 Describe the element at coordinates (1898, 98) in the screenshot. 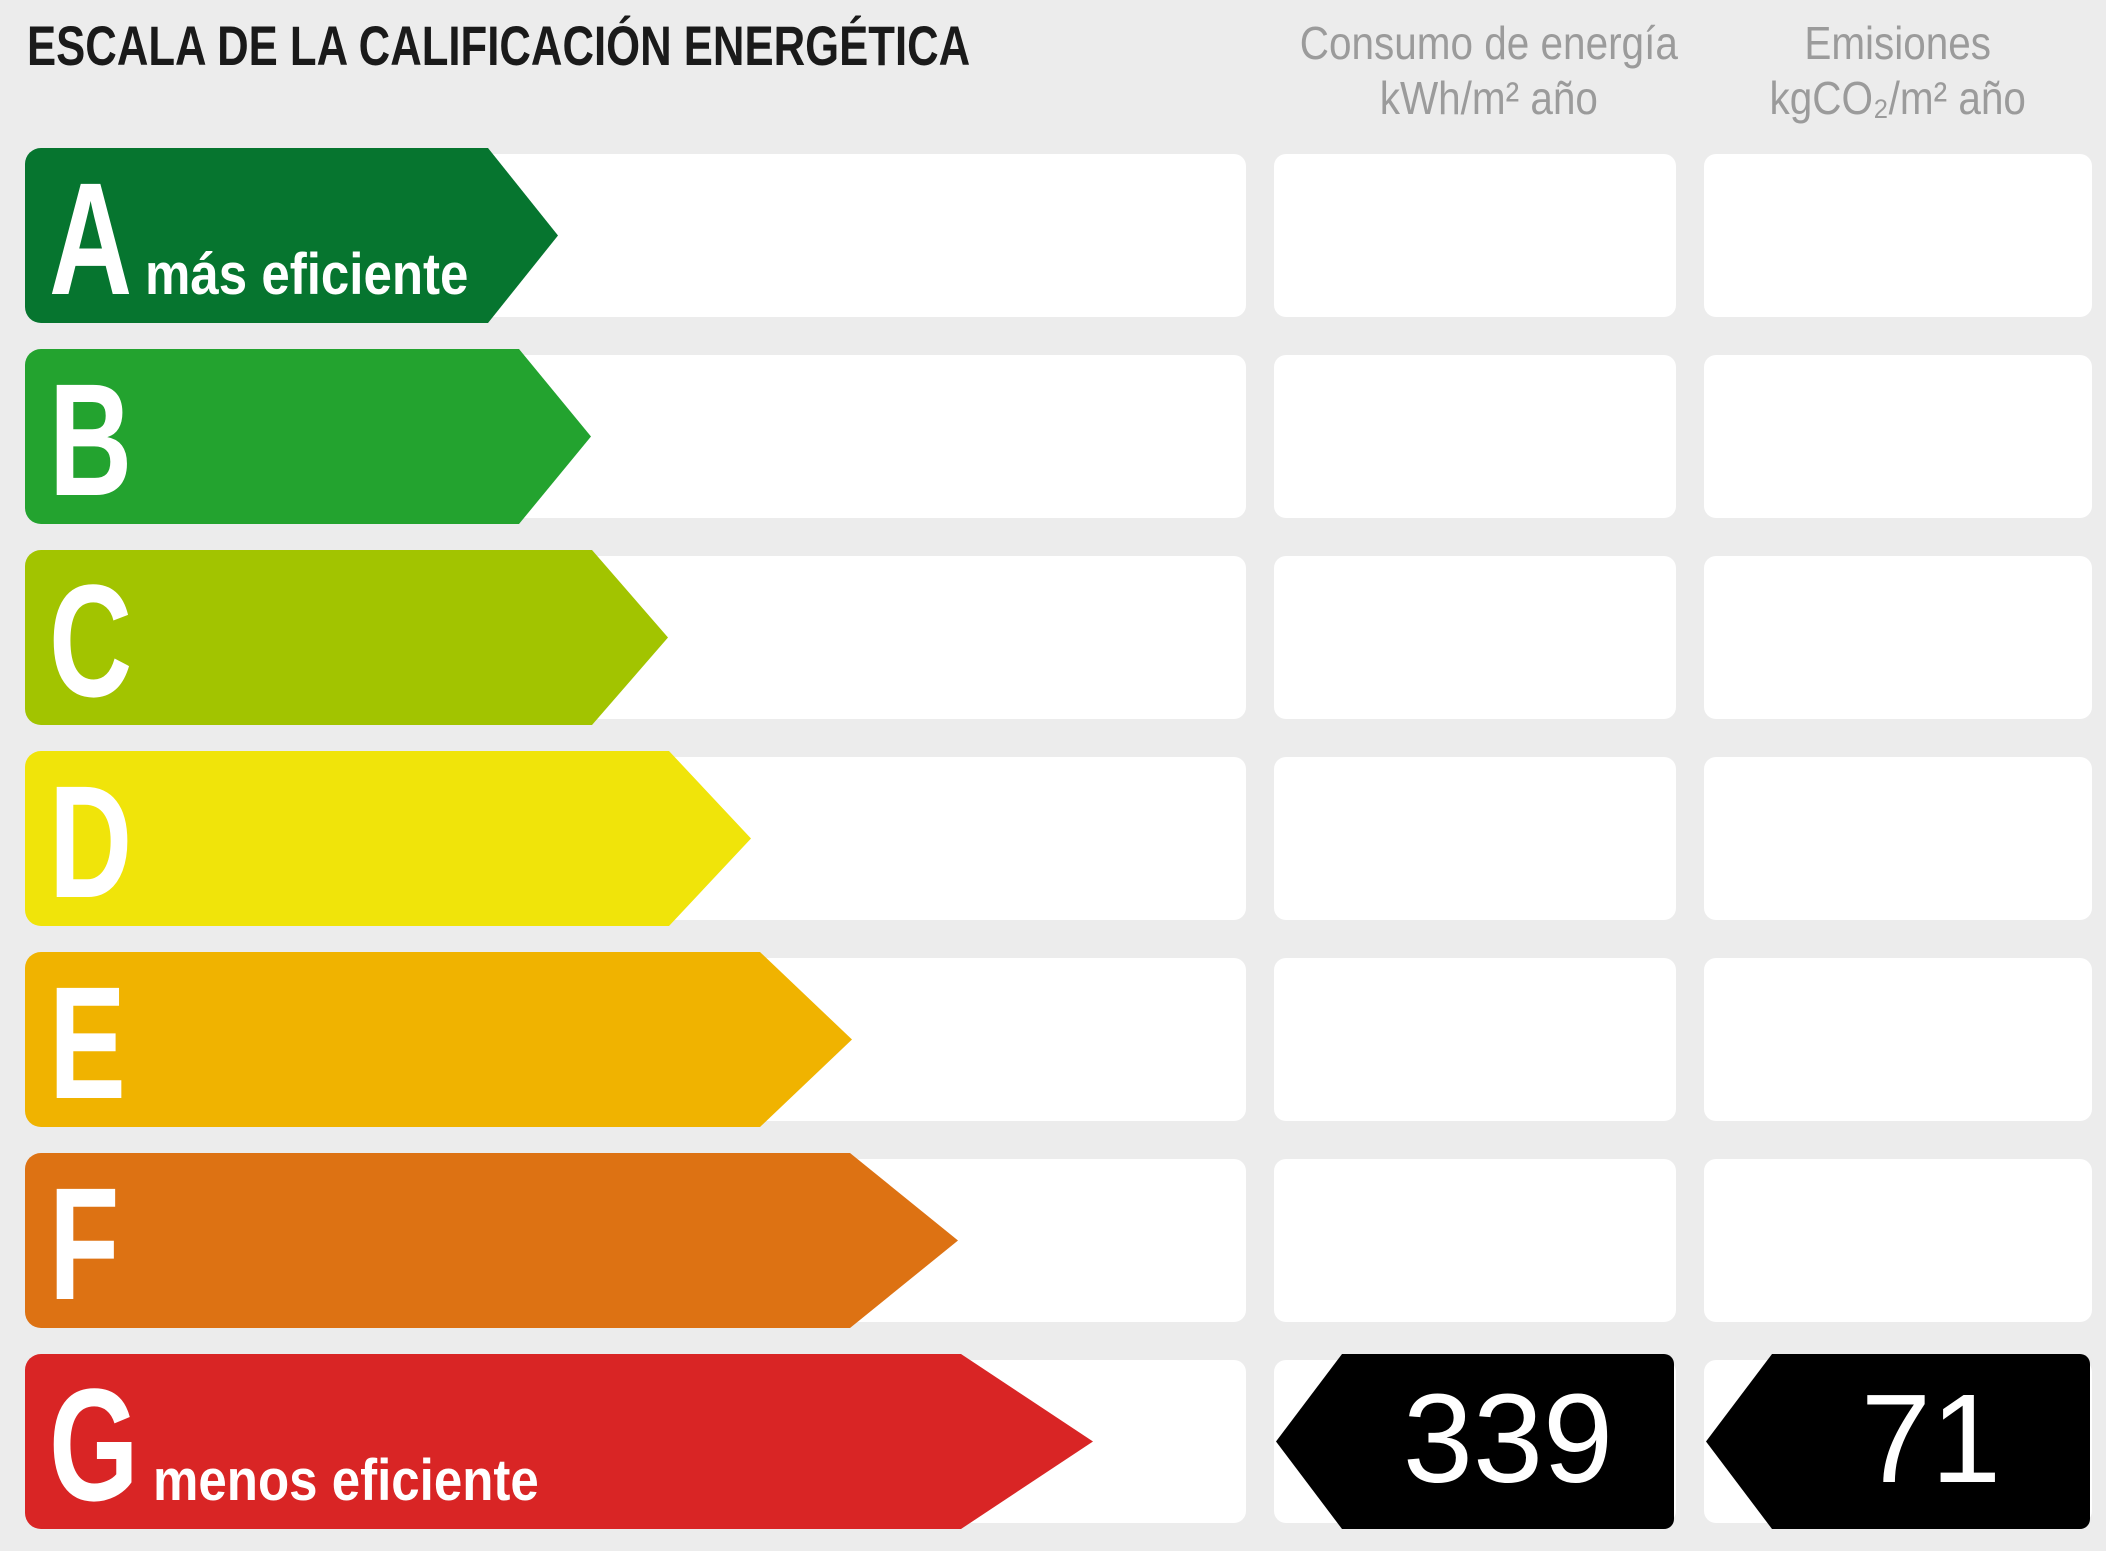

I see `emisiones-header-line2: kgCO₂/m² año` at that location.